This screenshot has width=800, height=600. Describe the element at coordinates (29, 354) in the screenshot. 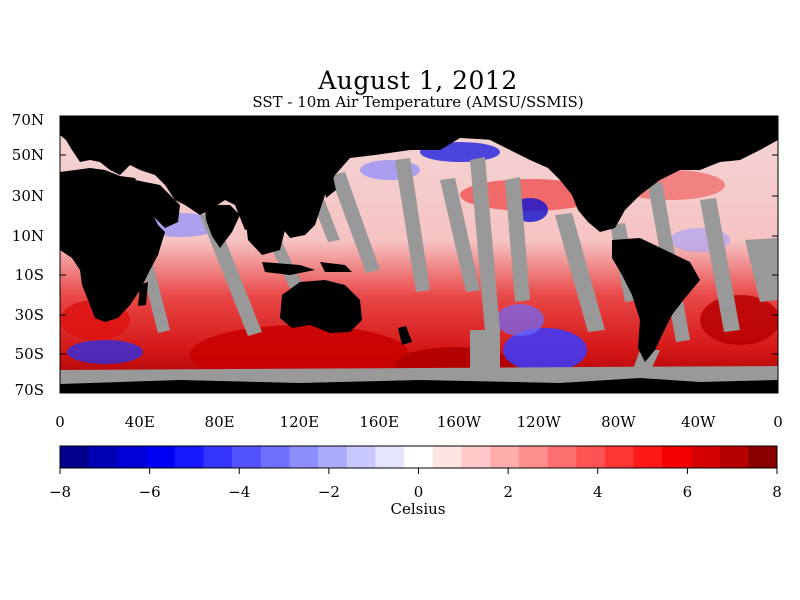

I see `lat-tick-label: 50S` at that location.